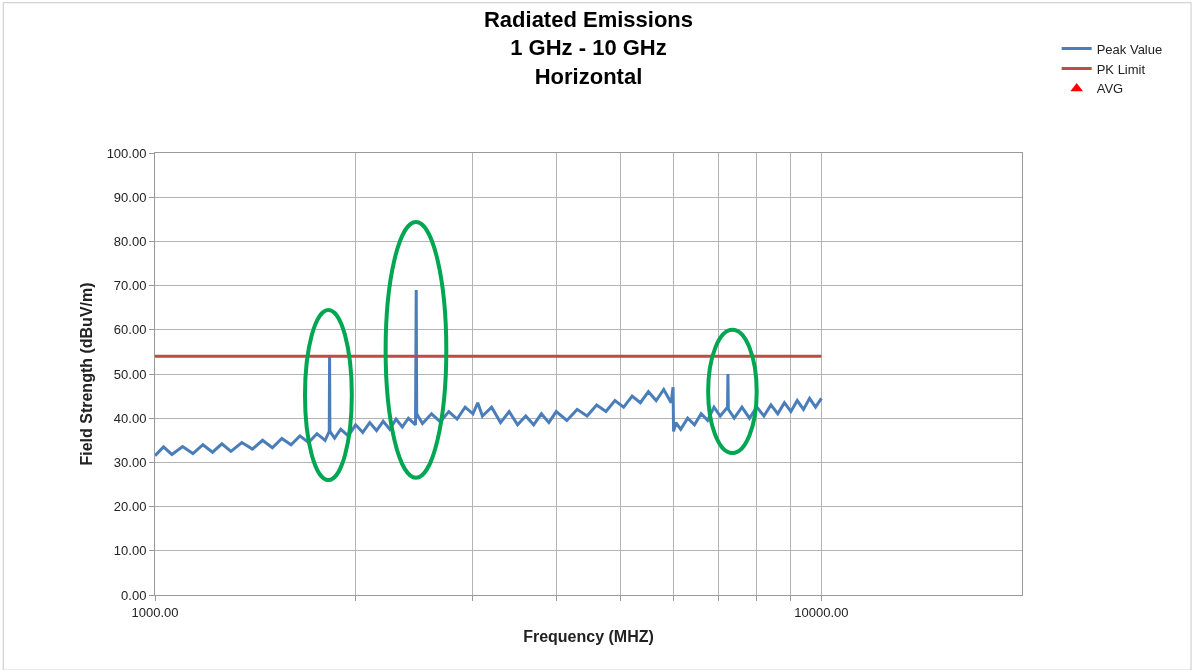 The width and height of the screenshot is (1195, 670). What do you see at coordinates (821, 612) in the screenshot?
I see `x-tick-label: 10000.00` at bounding box center [821, 612].